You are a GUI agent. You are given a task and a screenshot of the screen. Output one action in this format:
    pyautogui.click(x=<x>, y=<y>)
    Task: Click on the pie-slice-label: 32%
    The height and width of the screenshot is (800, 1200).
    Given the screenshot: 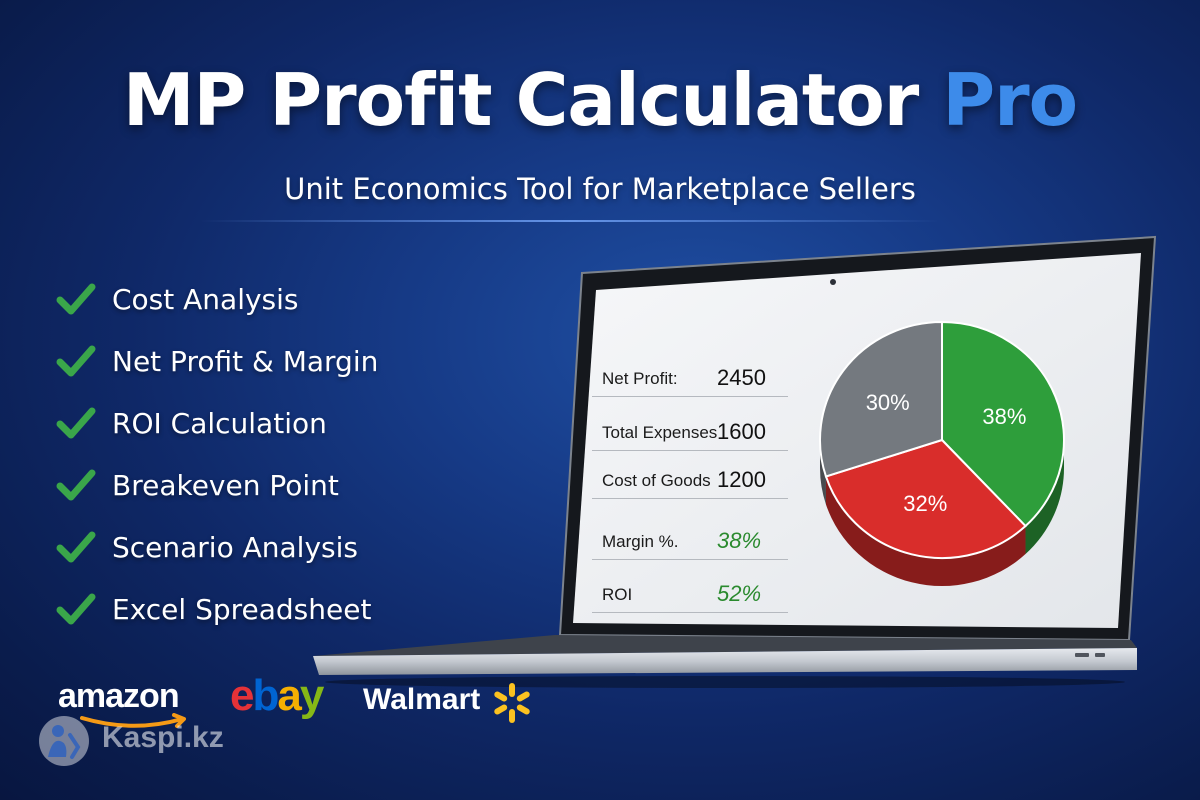 What is the action you would take?
    pyautogui.click(x=925, y=503)
    